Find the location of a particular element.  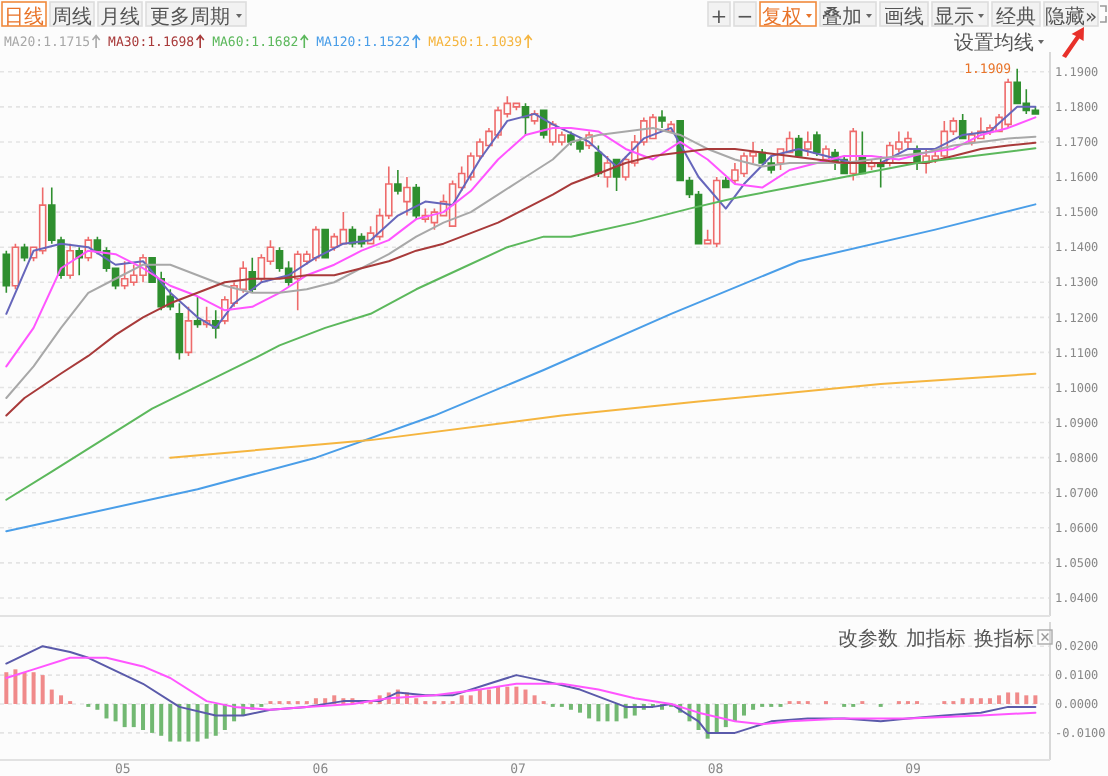

text: 叠加 is located at coordinates (842, 17).